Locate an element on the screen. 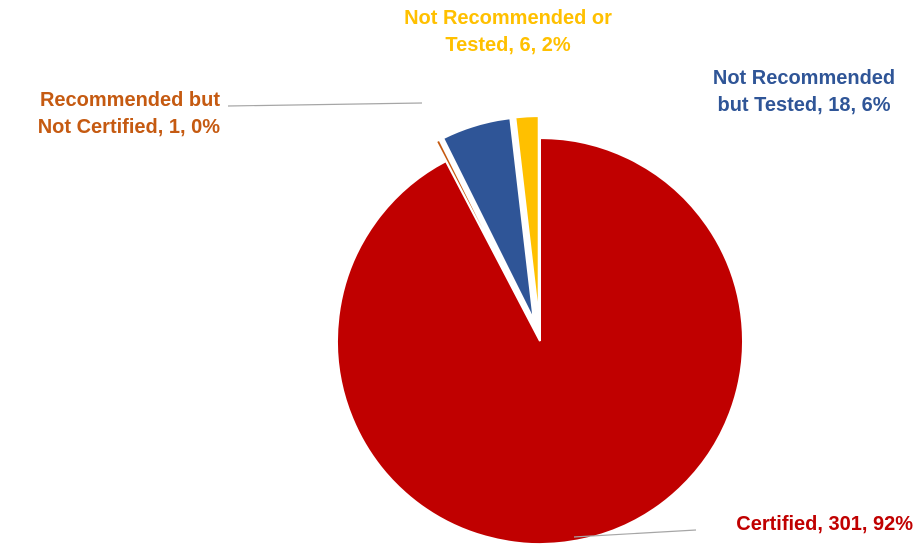 The image size is (917, 546). pie-slice-not-recommended-but-tested is located at coordinates (488, 219).